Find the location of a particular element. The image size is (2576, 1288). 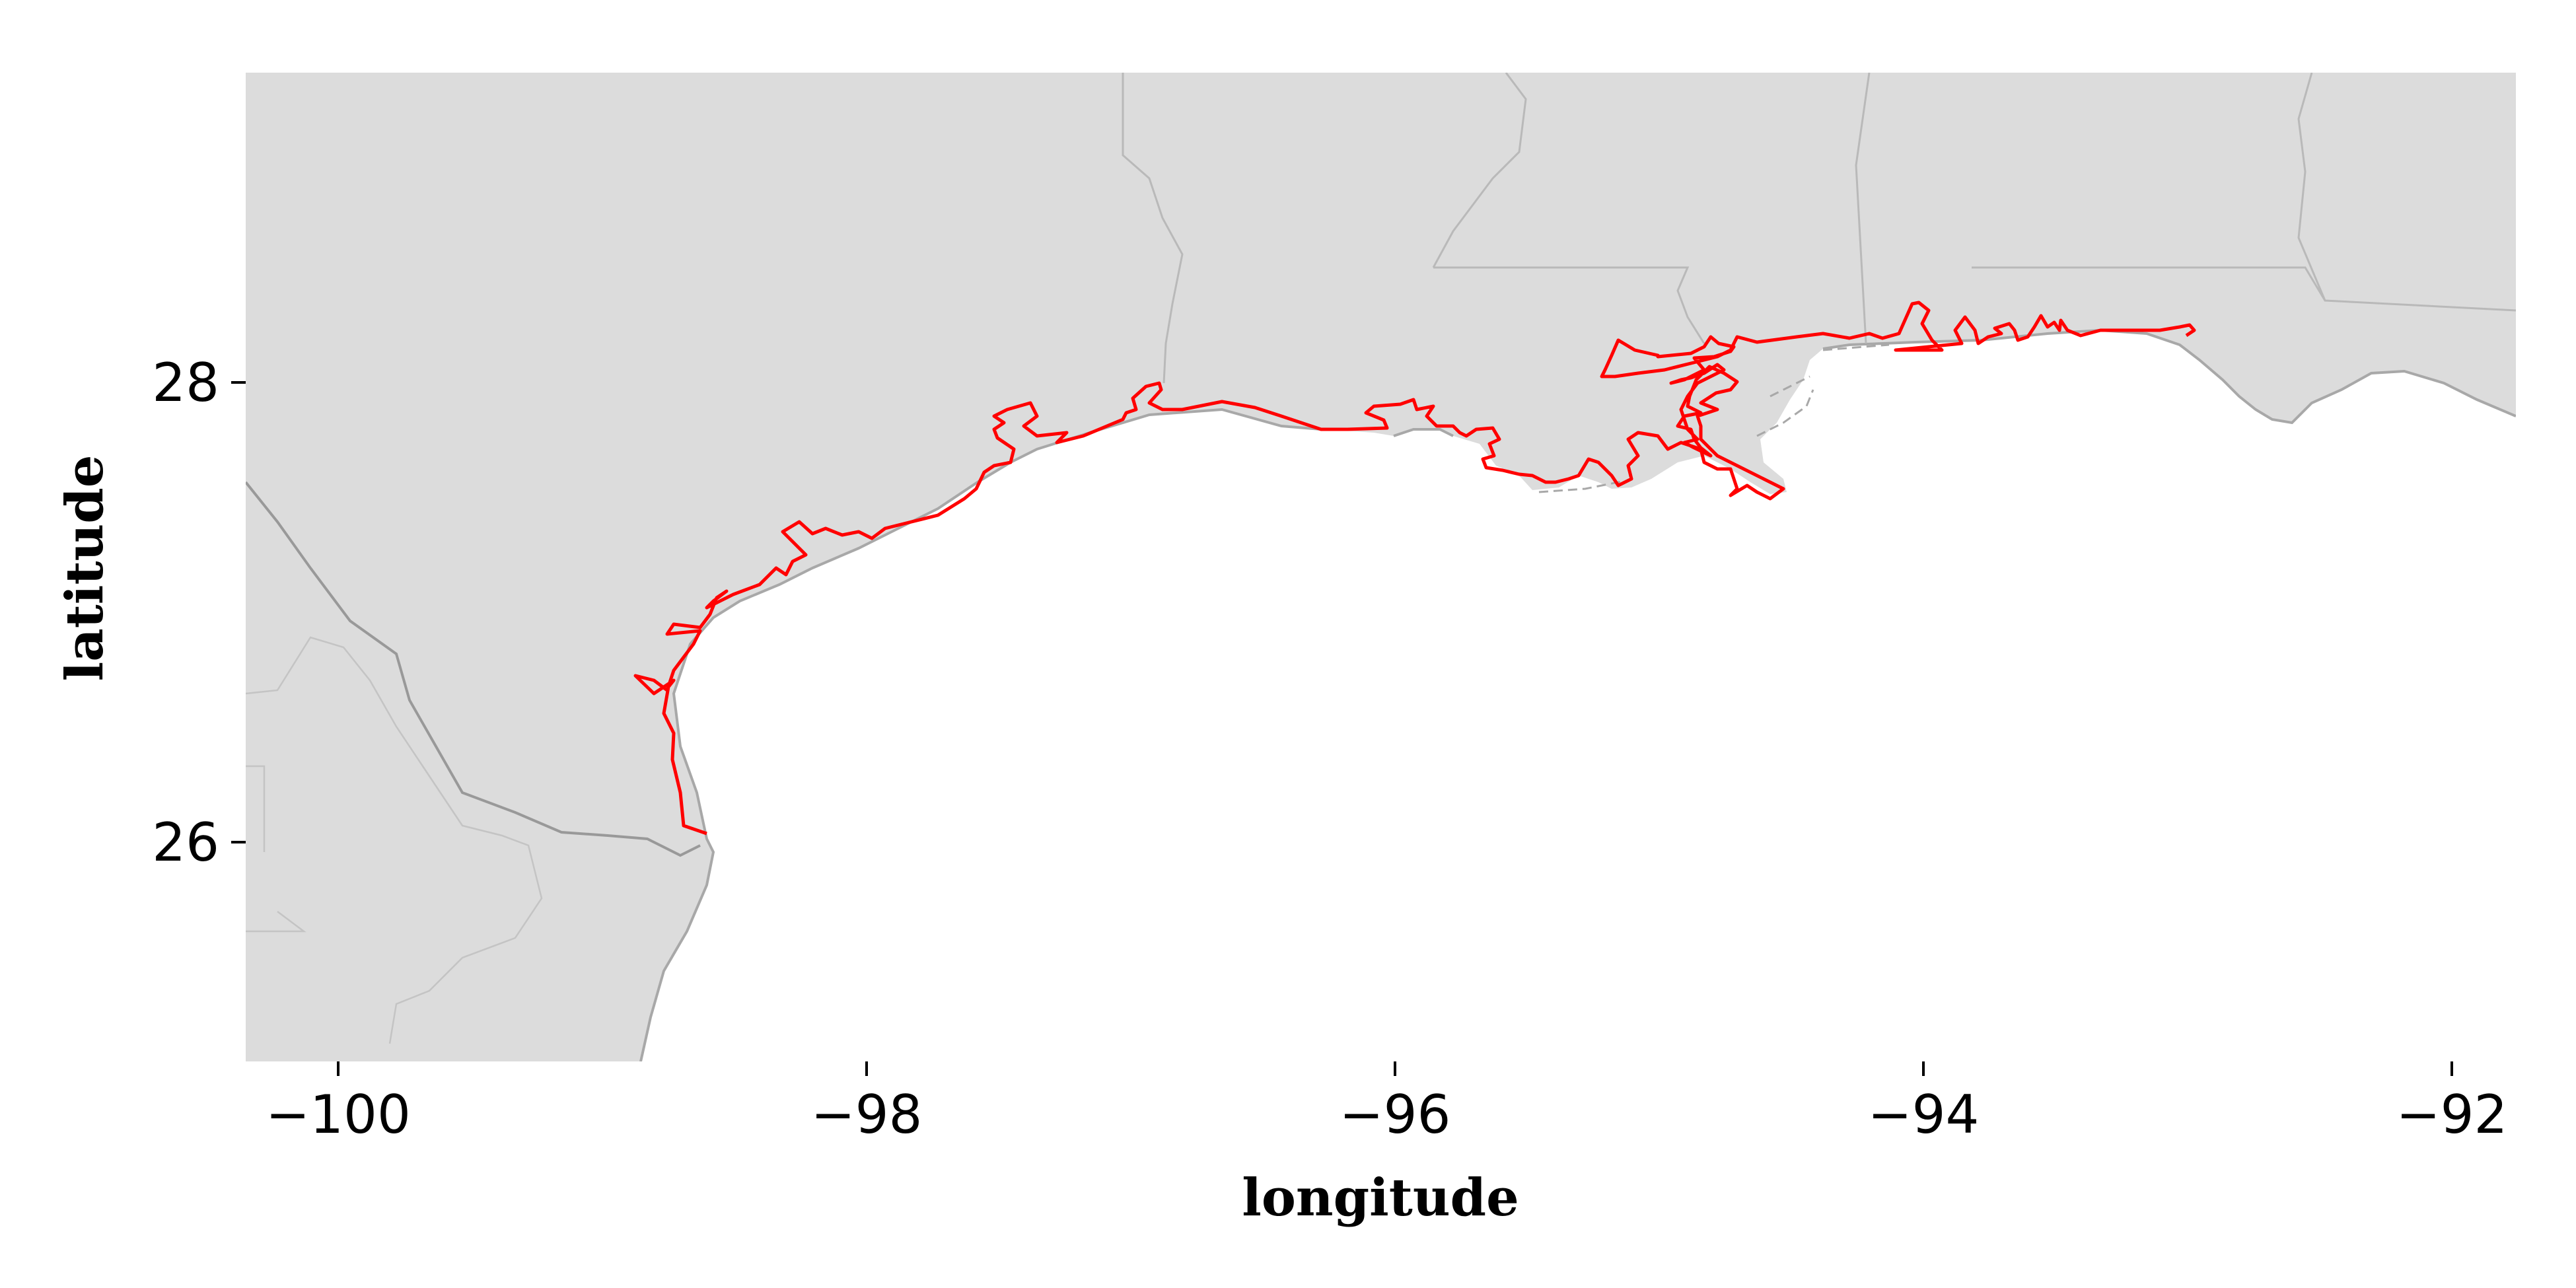

y-axis-title: latitude is located at coordinates (85, 569).